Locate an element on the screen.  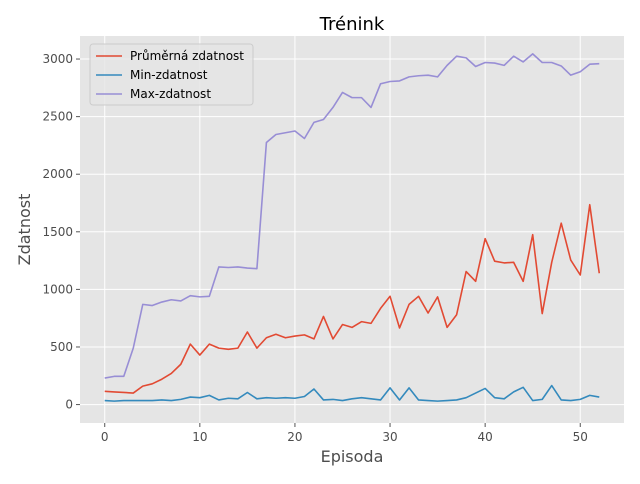
legend-label-1: Min-zdatnost is located at coordinates (169, 75).